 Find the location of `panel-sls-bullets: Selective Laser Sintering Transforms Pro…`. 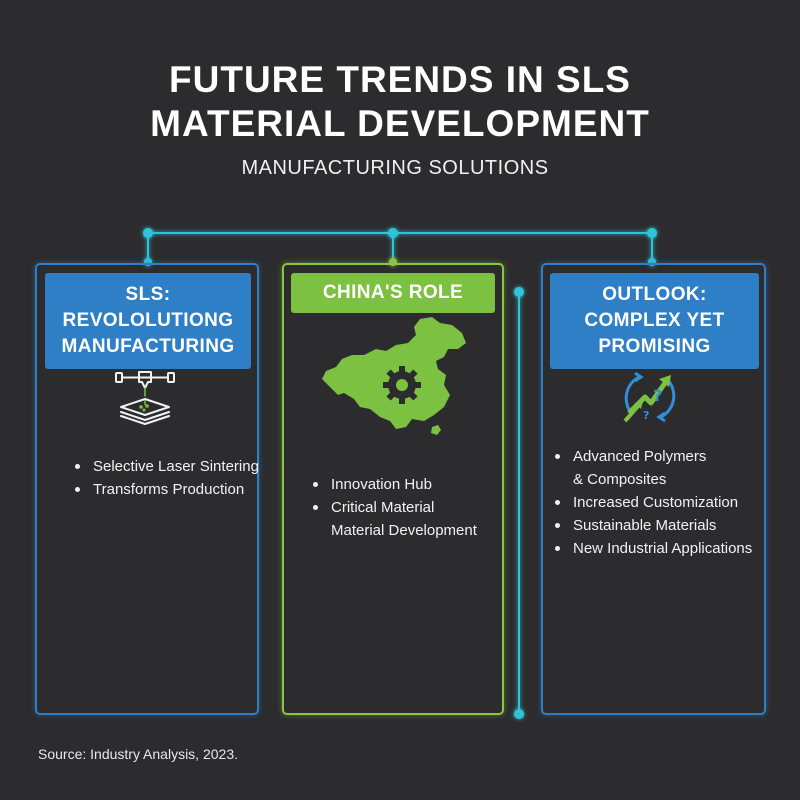

panel-sls-bullets: Selective Laser Sintering Transforms Pro… is located at coordinates (168, 478).